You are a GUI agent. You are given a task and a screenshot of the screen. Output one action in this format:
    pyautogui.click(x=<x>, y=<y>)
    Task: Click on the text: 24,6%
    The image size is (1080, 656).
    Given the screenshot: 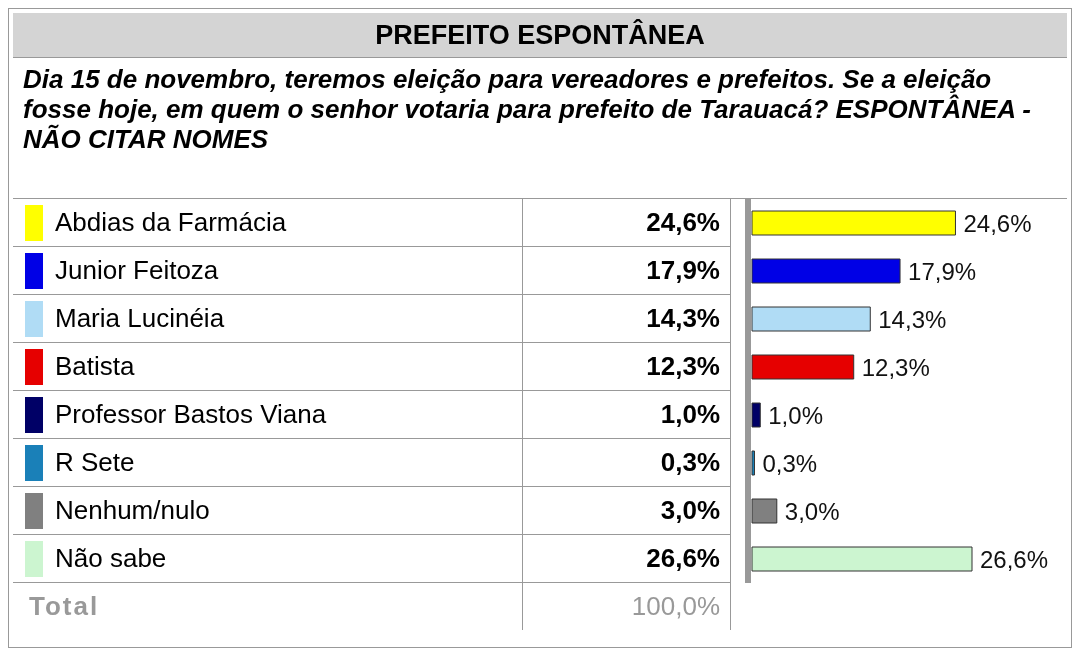 What is the action you would take?
    pyautogui.click(x=997, y=223)
    